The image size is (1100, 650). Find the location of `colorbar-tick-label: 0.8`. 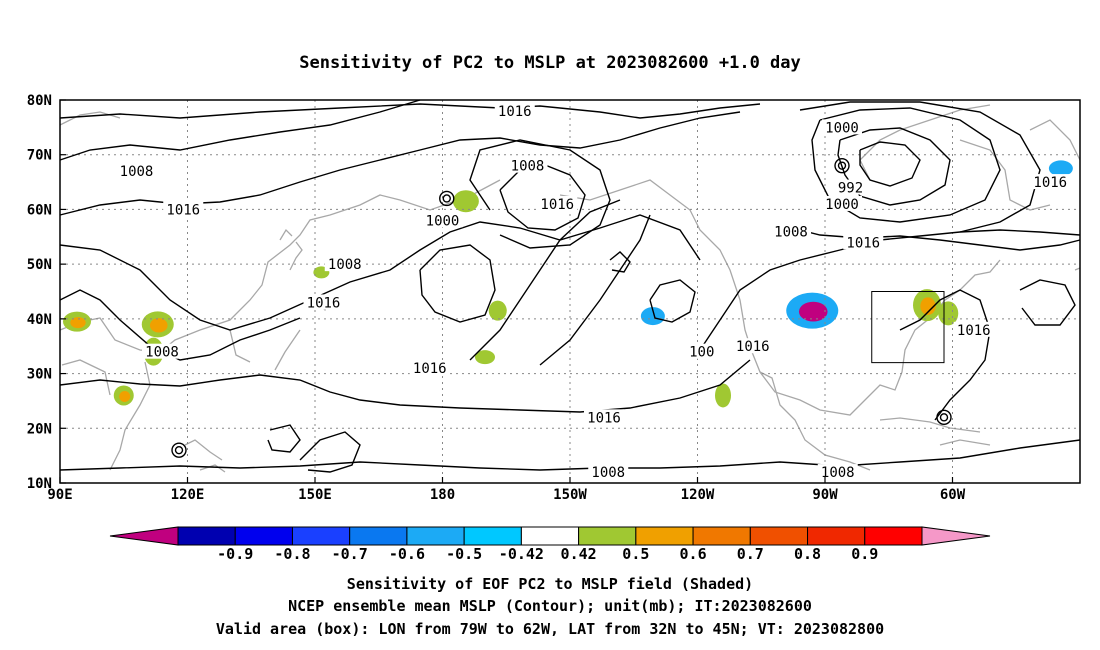

colorbar-tick-label: 0.8 is located at coordinates (807, 554).